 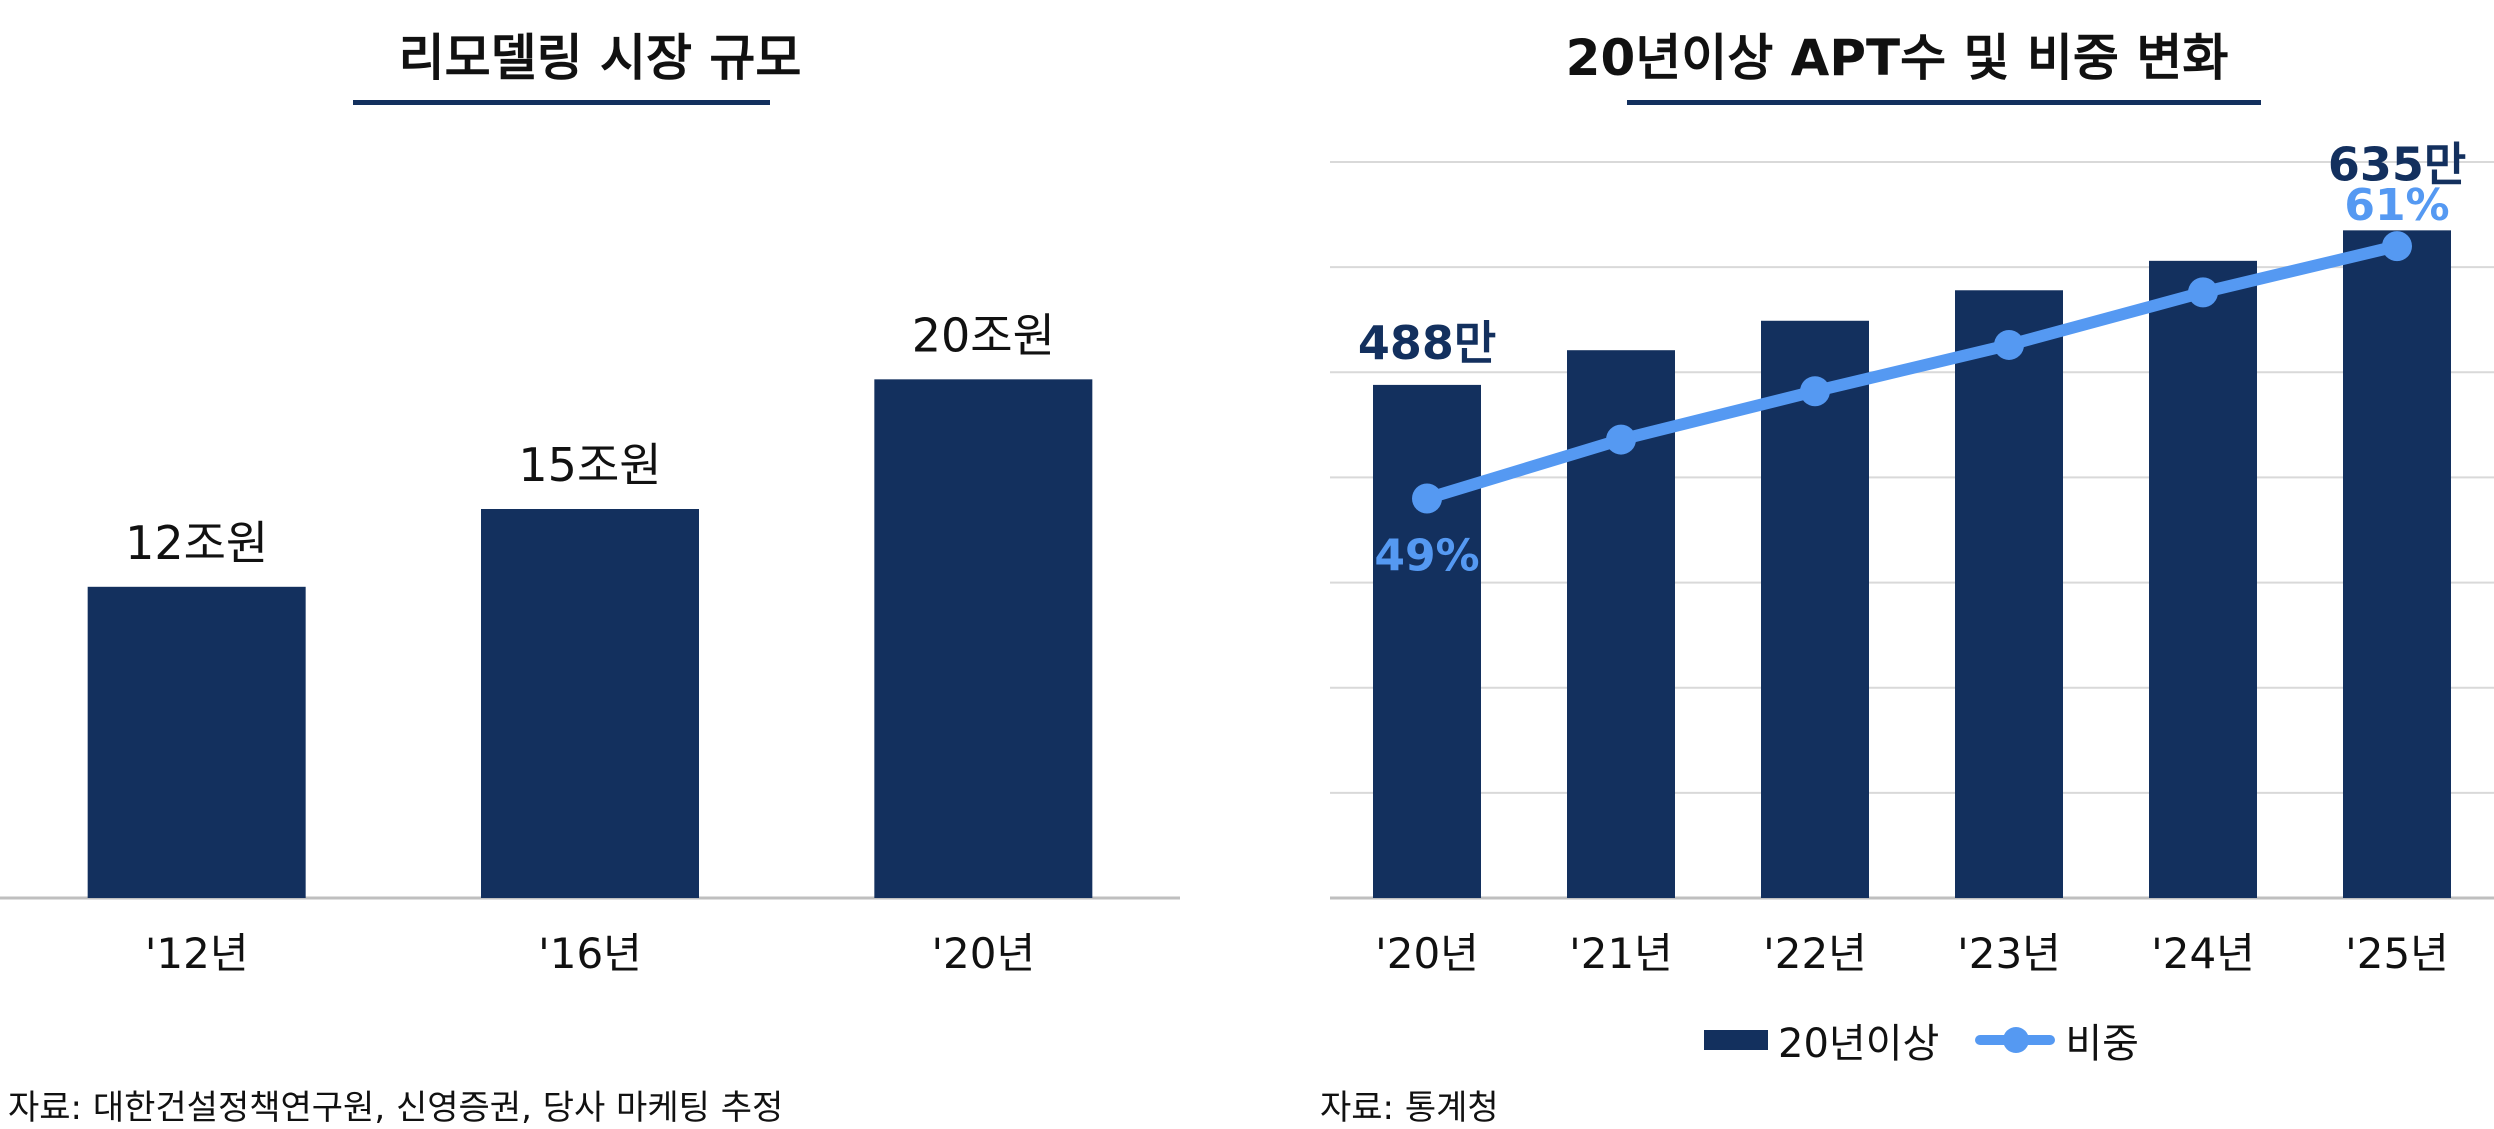 What do you see at coordinates (197, 953) in the screenshot?
I see `left-x-tick-label-0: '12년` at bounding box center [197, 953].